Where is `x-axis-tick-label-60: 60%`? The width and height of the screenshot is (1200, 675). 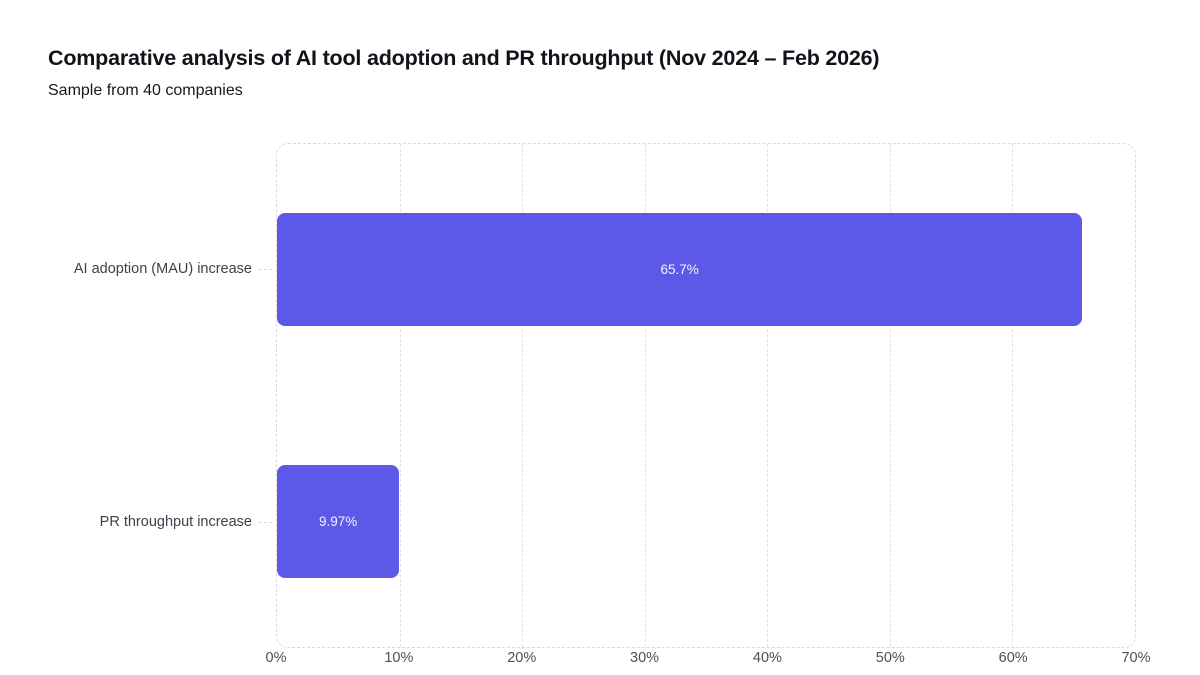 x-axis-tick-label-60: 60% is located at coordinates (1013, 658).